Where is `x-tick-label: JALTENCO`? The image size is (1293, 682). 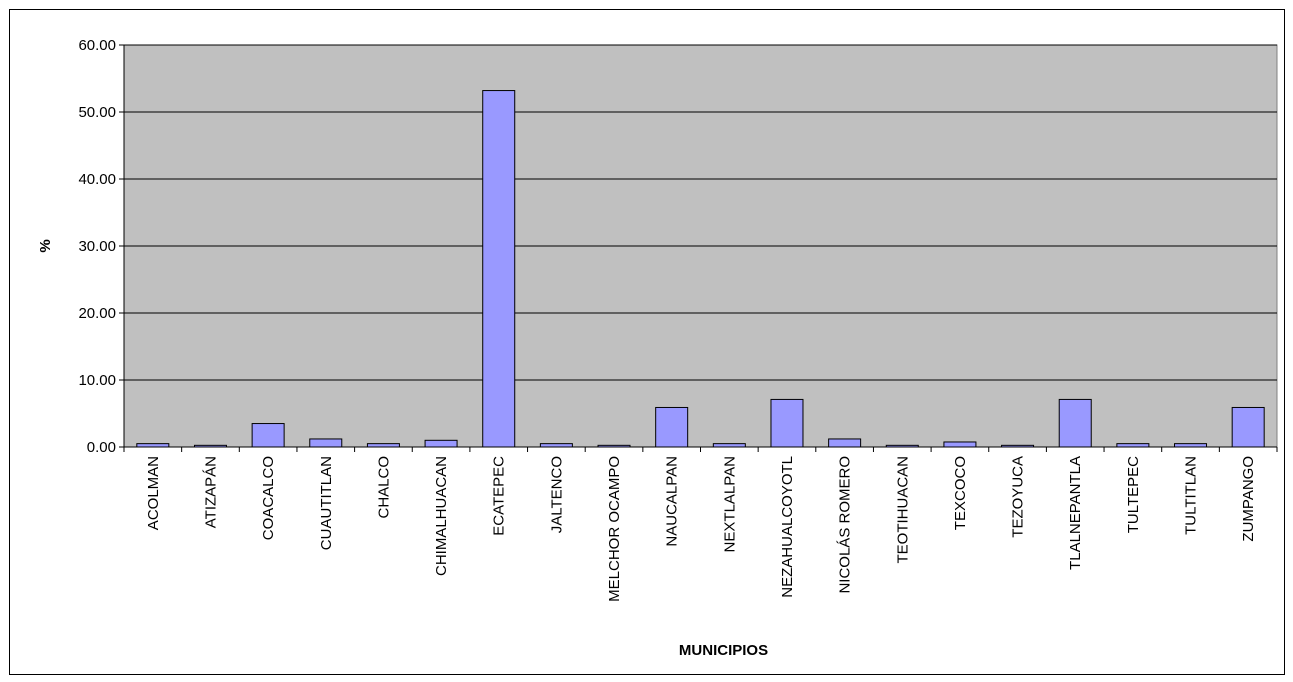 x-tick-label: JALTENCO is located at coordinates (556, 494).